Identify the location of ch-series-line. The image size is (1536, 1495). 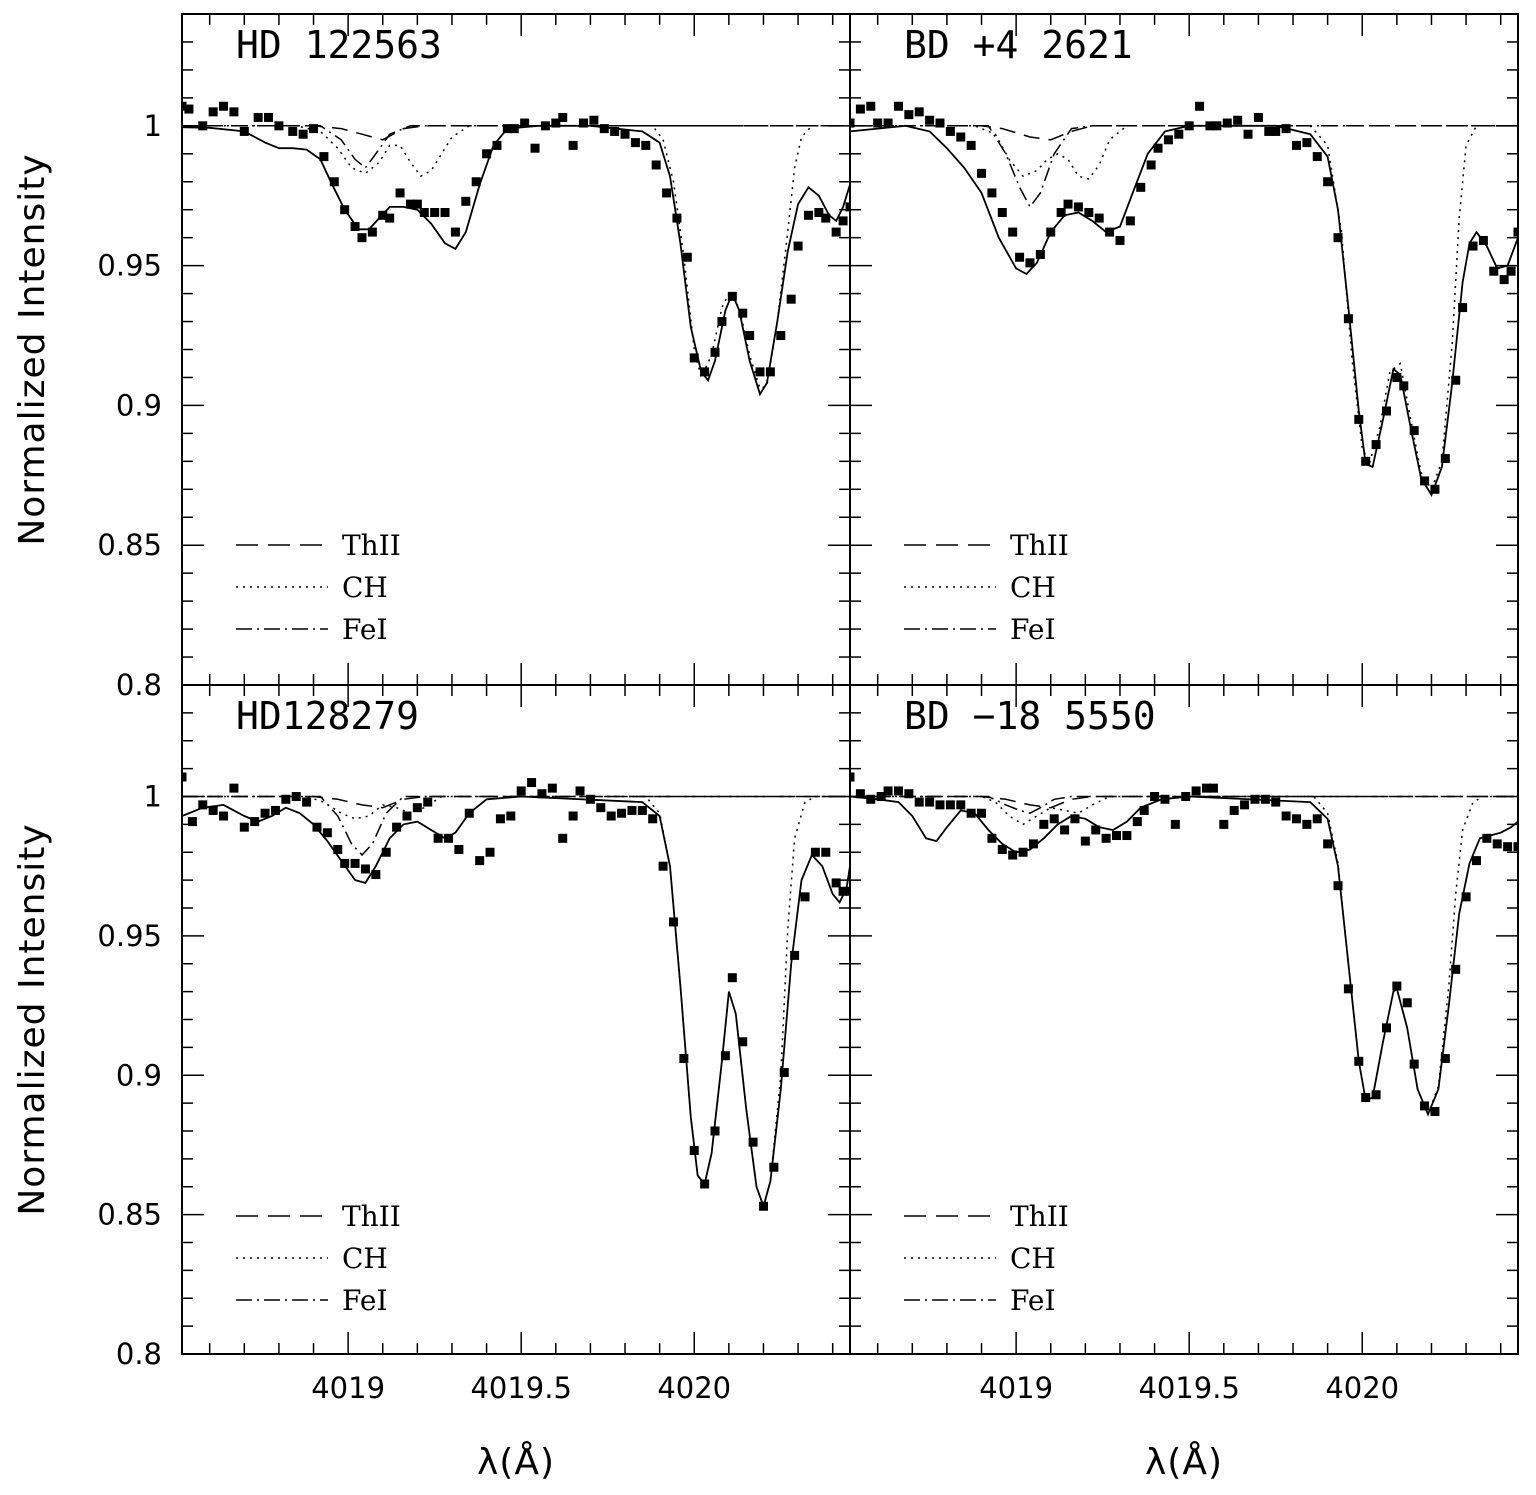
(516, 257).